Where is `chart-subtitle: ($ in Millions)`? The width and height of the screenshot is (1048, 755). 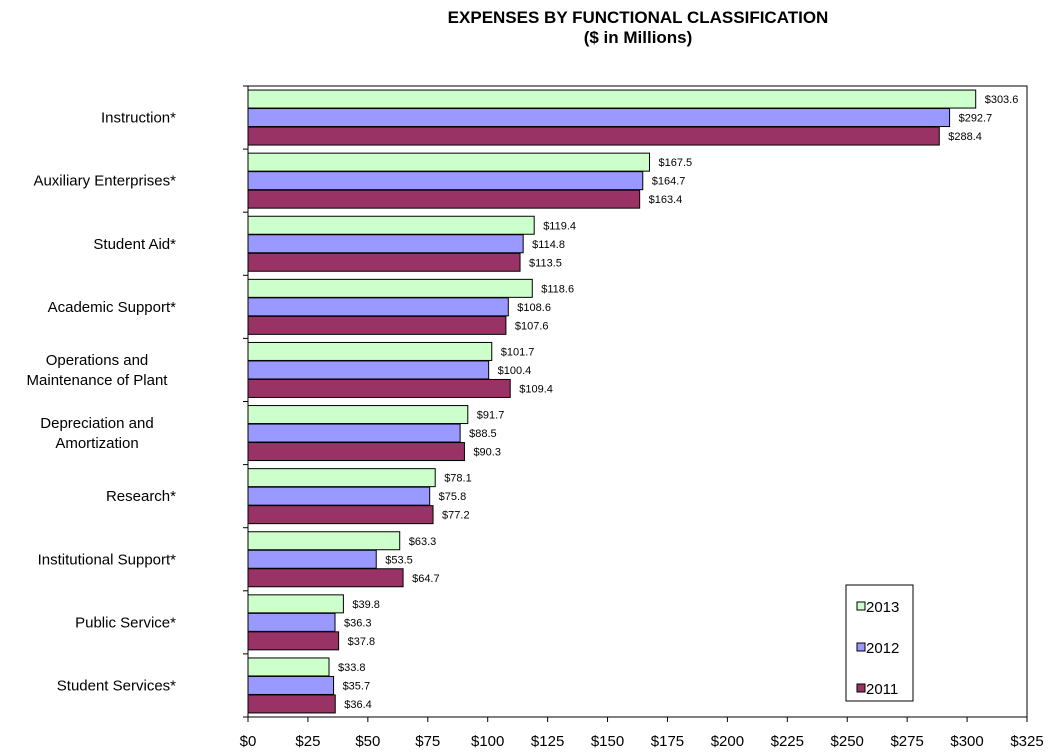
chart-subtitle: ($ in Millions) is located at coordinates (638, 37).